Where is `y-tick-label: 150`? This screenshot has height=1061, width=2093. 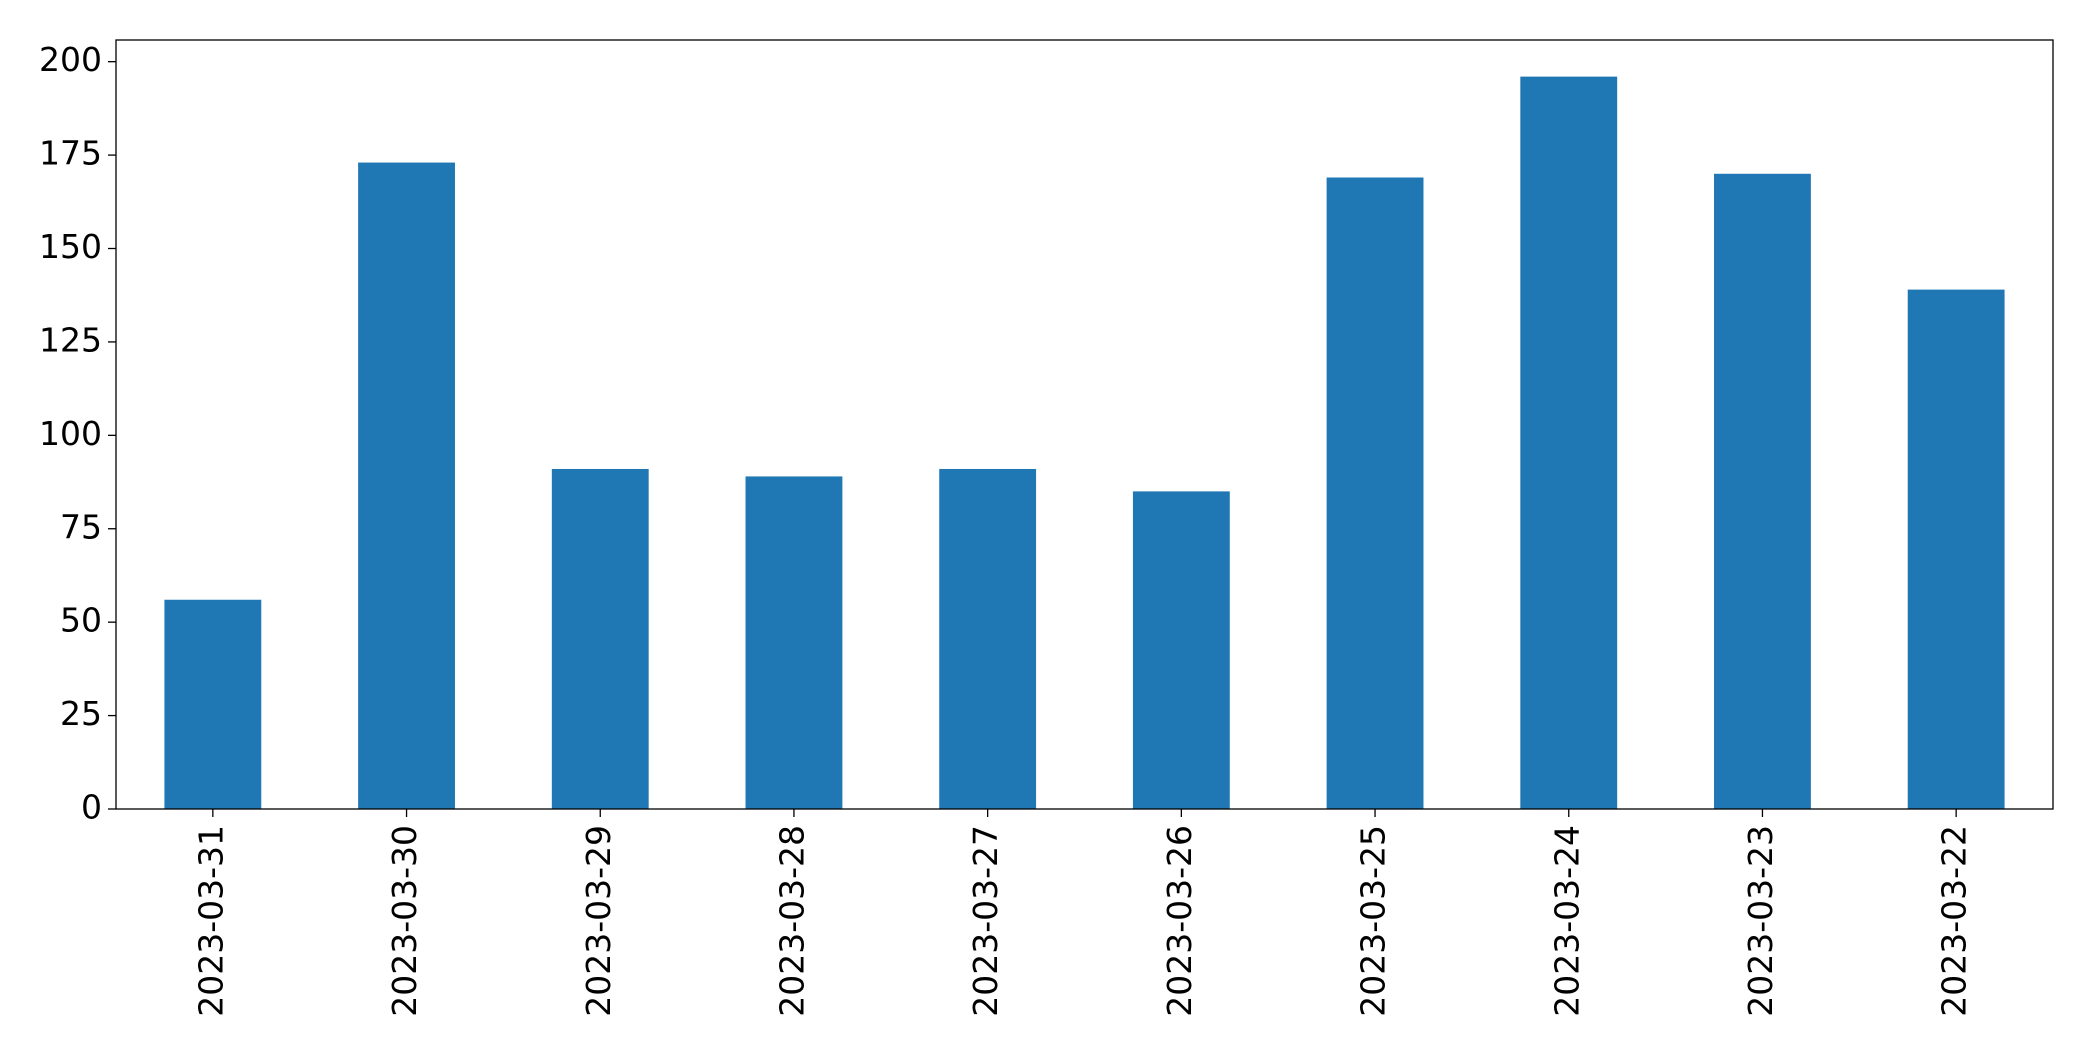
y-tick-label: 150 is located at coordinates (70, 246).